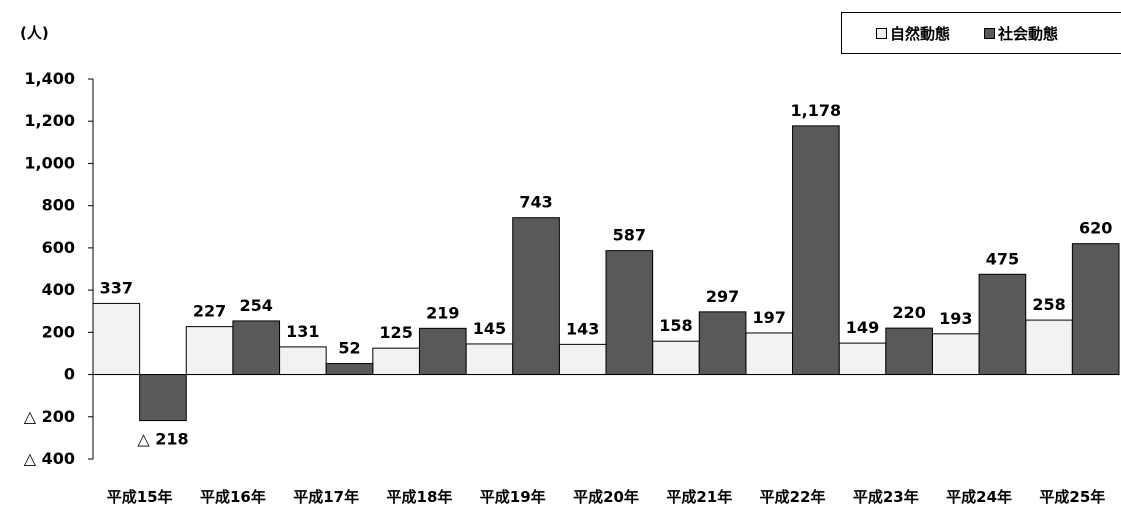 The image size is (1121, 511). What do you see at coordinates (58, 247) in the screenshot?
I see `y-tick-label: 600` at bounding box center [58, 247].